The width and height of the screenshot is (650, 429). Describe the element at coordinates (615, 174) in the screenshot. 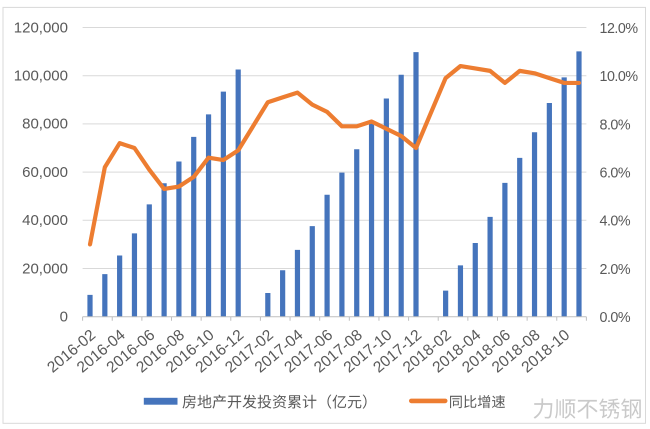

I see `svg-text: 6.0%` at that location.